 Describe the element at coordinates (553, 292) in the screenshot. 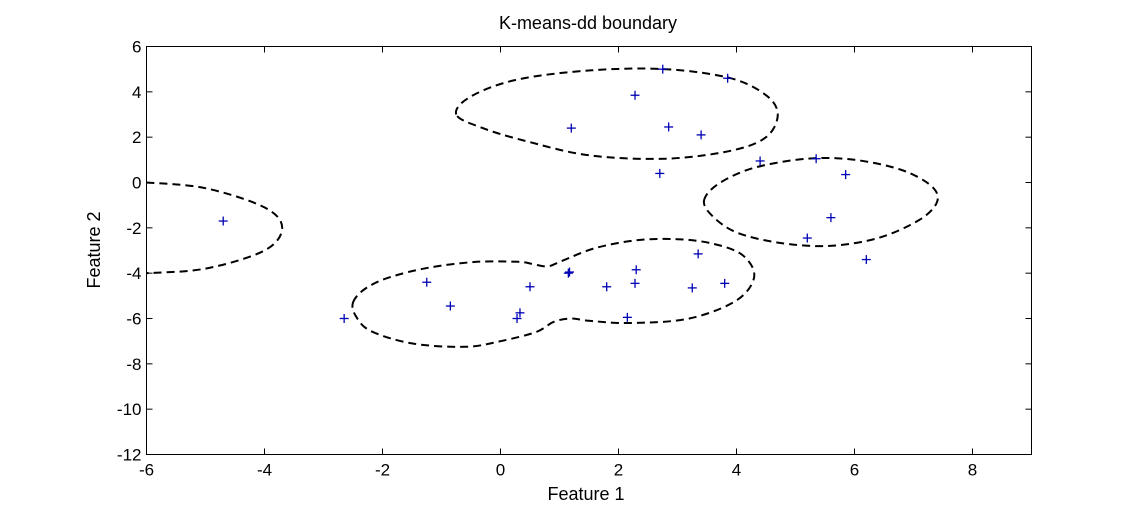

I see `boundary-bottom` at that location.